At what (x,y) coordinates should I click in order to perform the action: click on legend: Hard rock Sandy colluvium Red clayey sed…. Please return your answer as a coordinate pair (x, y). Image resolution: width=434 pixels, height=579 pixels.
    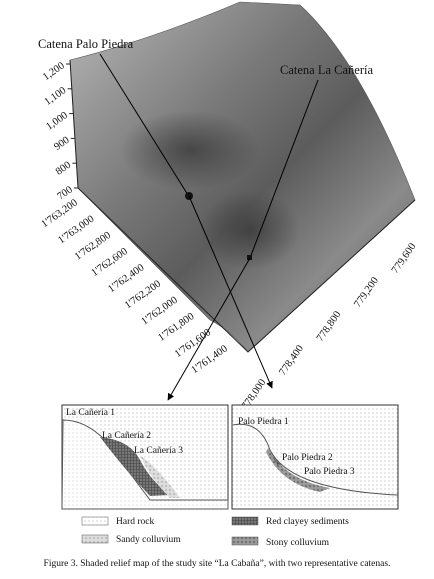
    Looking at the image, I should click on (215, 532).